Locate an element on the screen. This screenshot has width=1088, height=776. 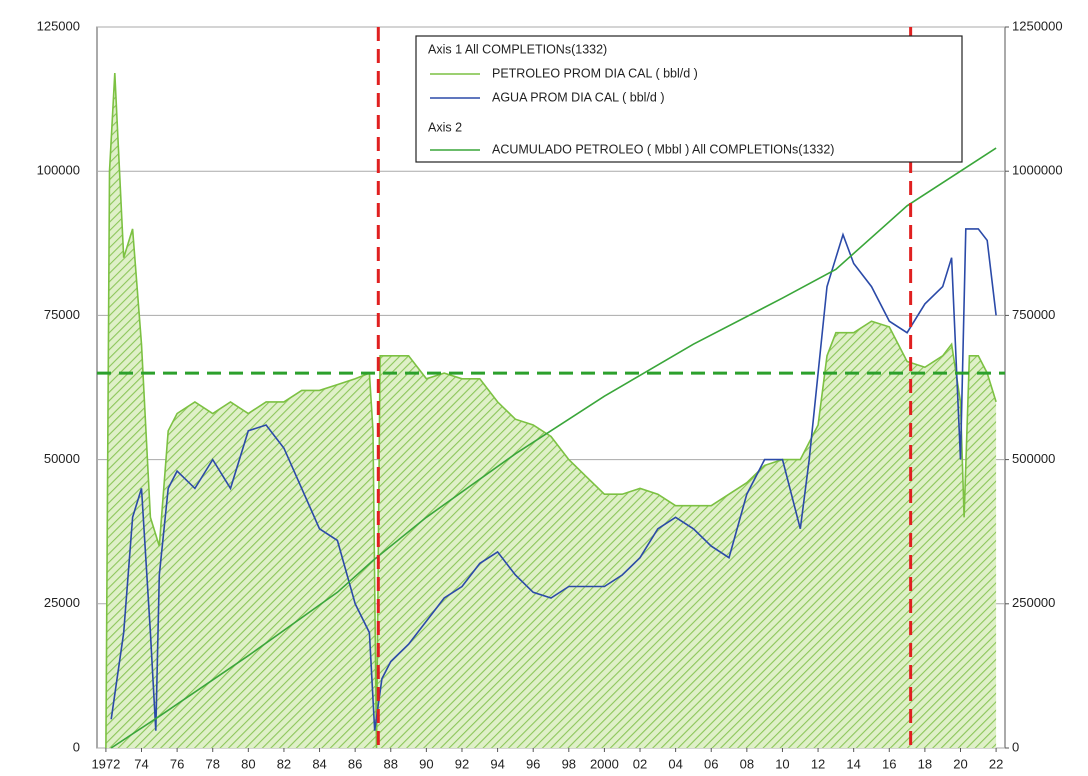
x-tick-label: 1972 is located at coordinates (105, 763).